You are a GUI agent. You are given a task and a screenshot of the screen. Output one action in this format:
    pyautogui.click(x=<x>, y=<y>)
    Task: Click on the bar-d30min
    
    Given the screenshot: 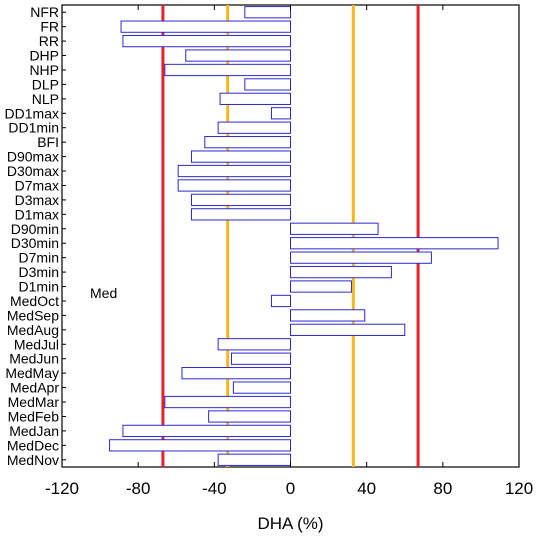 What is the action you would take?
    pyautogui.click(x=394, y=243)
    